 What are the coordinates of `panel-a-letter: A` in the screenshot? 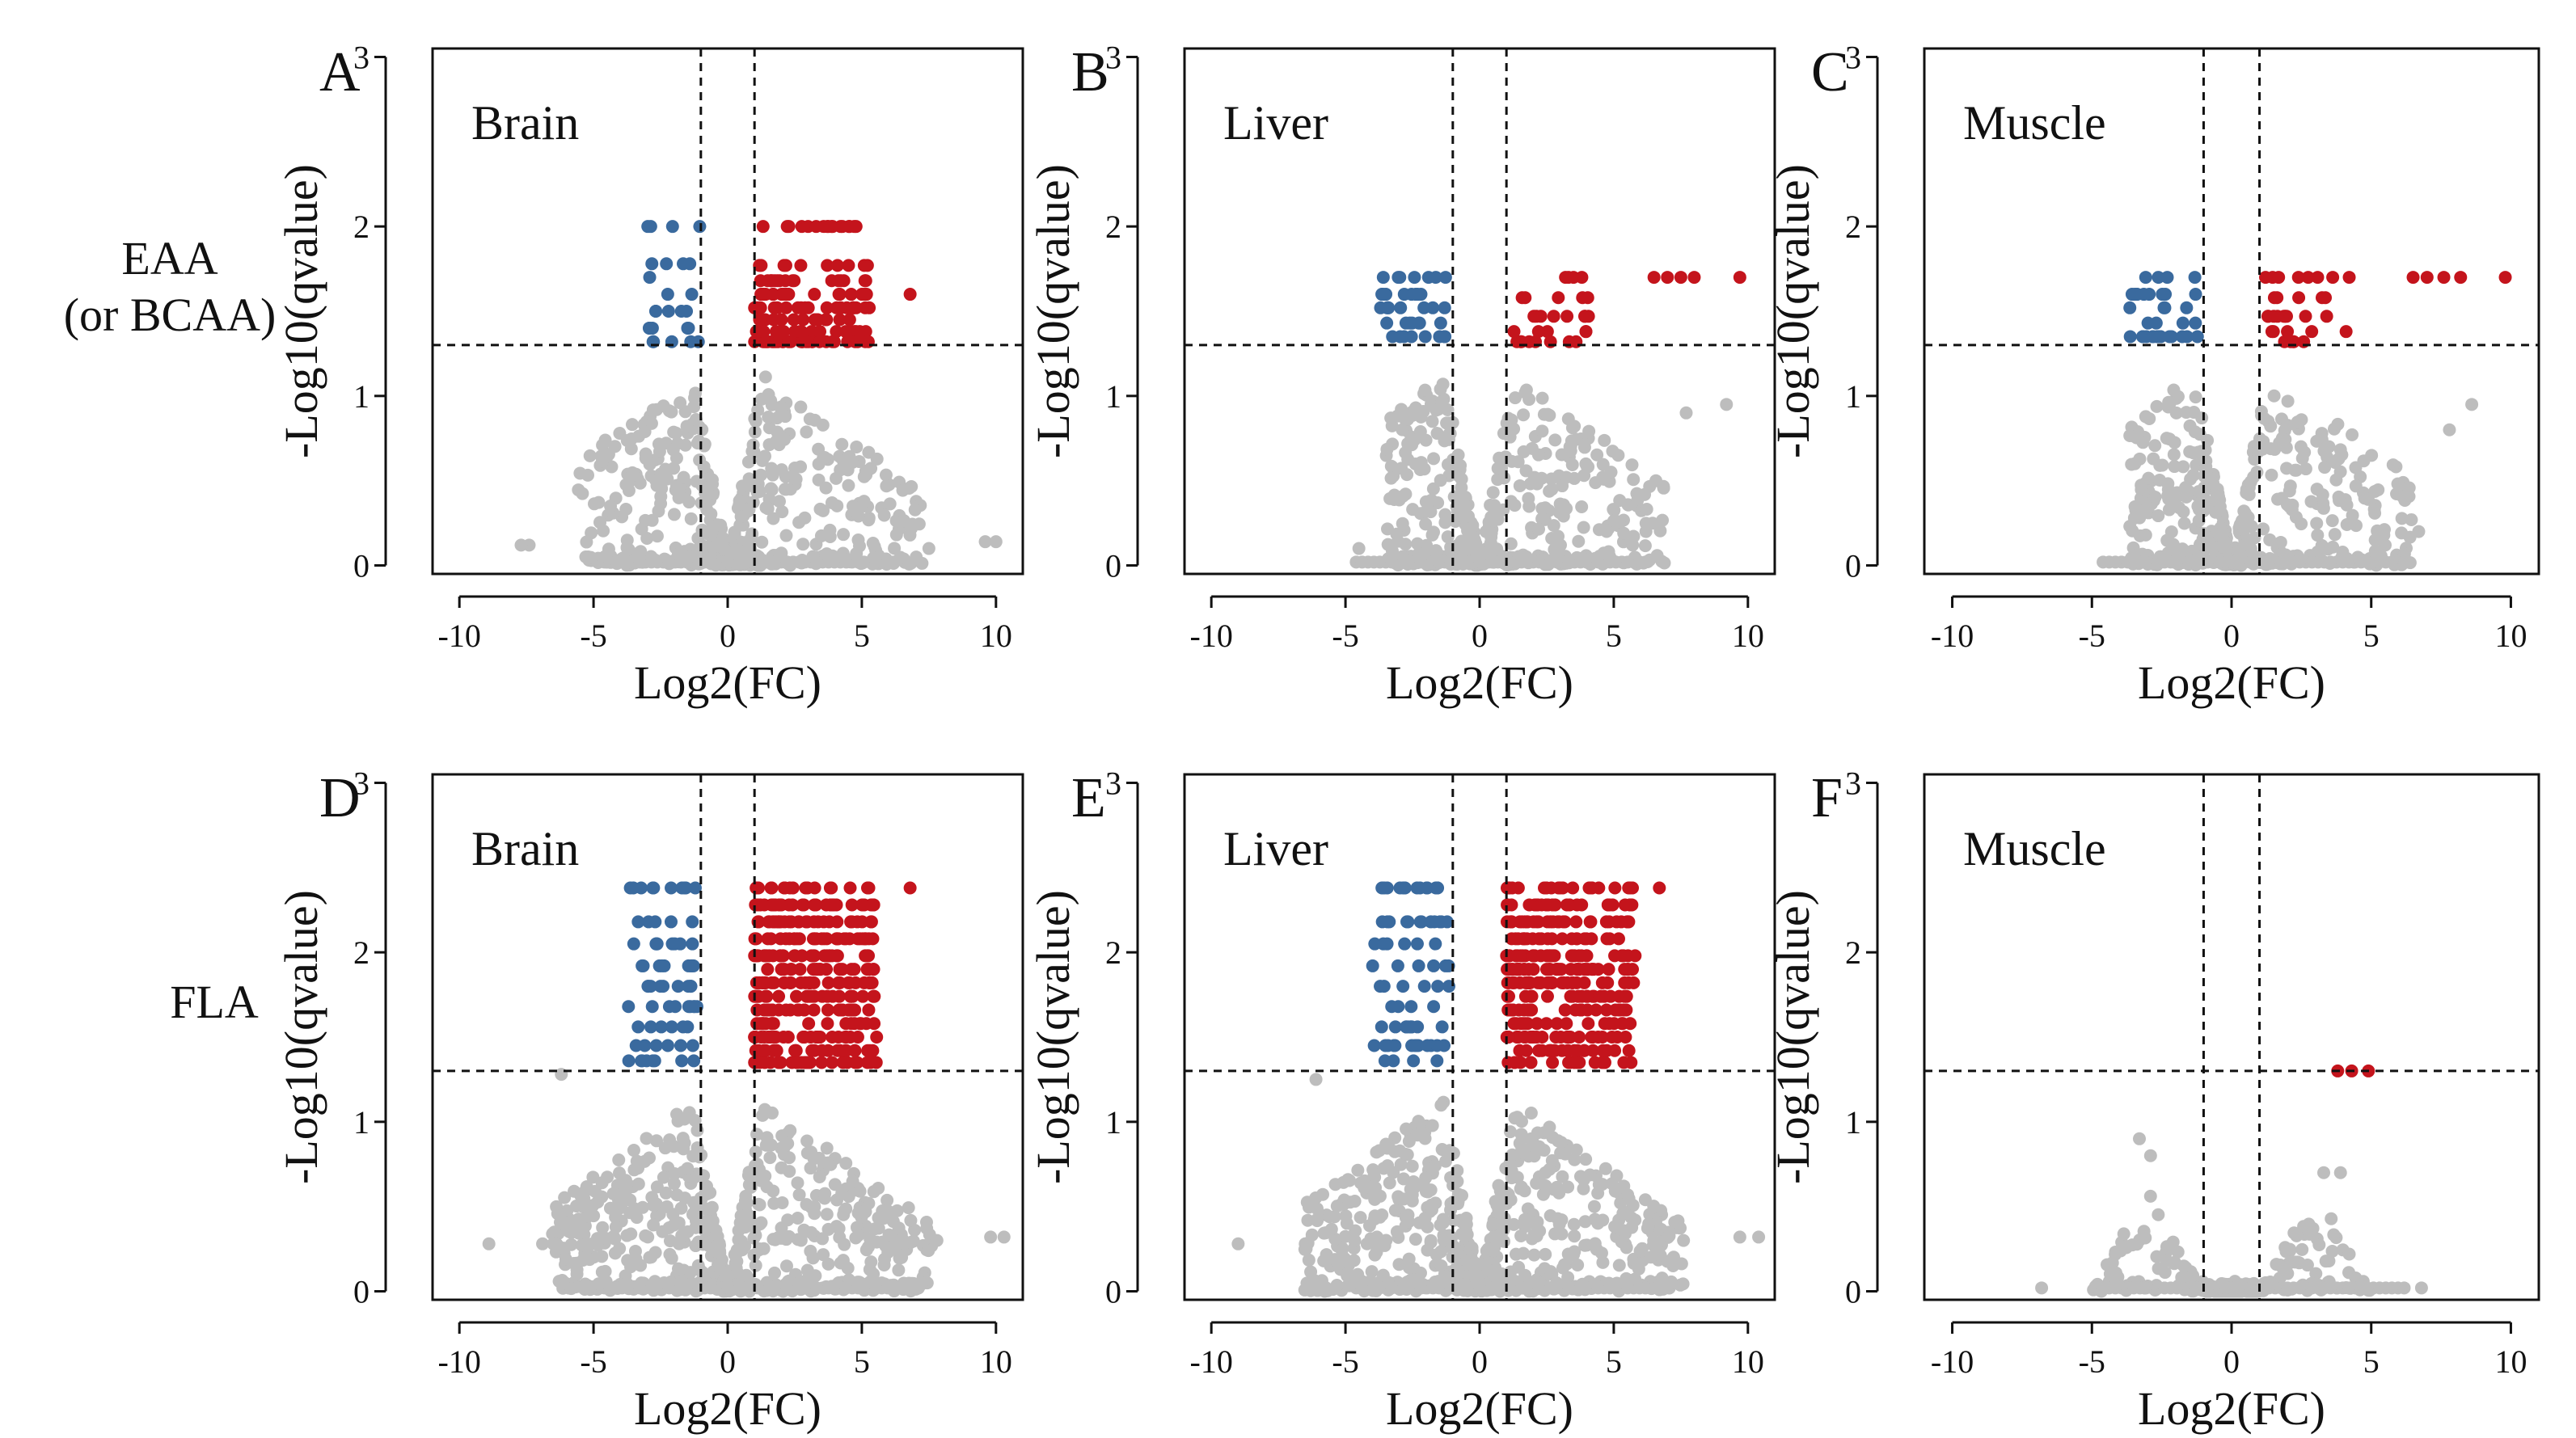 It's located at (340, 72).